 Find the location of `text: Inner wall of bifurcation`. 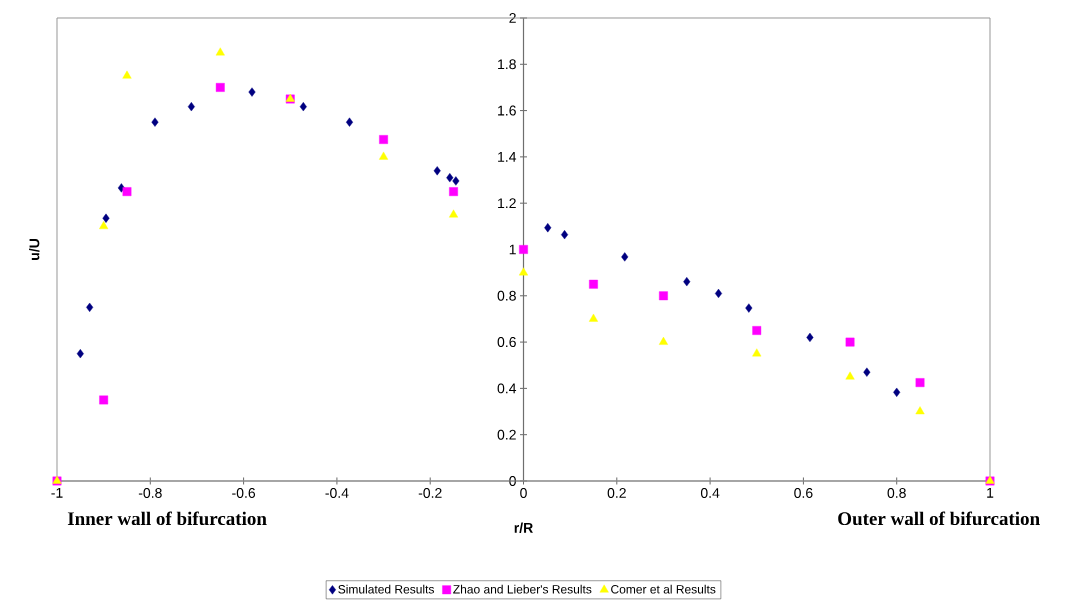

text: Inner wall of bifurcation is located at coordinates (167, 518).